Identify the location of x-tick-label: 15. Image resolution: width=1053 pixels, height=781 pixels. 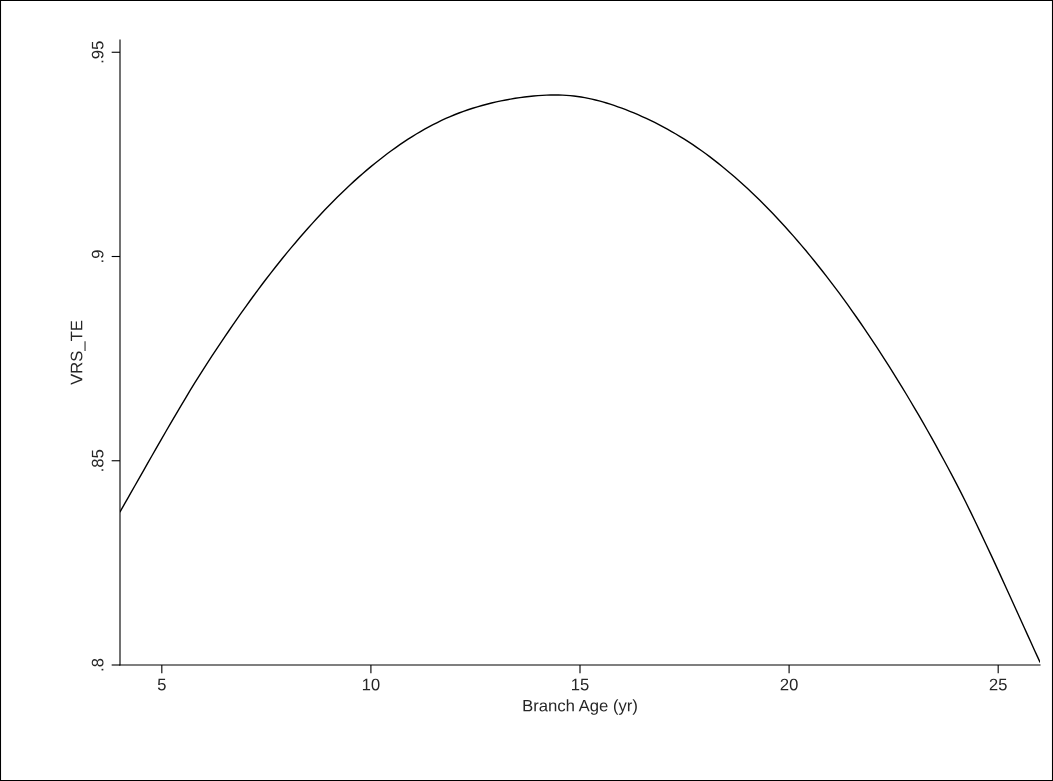
(580, 684).